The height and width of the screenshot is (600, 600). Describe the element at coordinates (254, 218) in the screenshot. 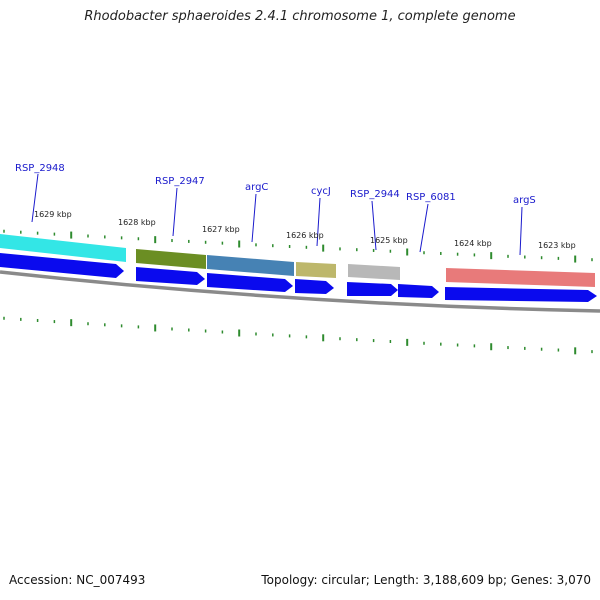

I see `leader-argc` at that location.